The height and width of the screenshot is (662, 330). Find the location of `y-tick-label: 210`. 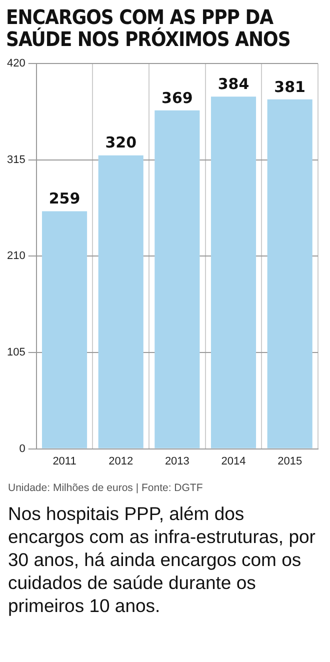

y-tick-label: 210 is located at coordinates (16, 256).